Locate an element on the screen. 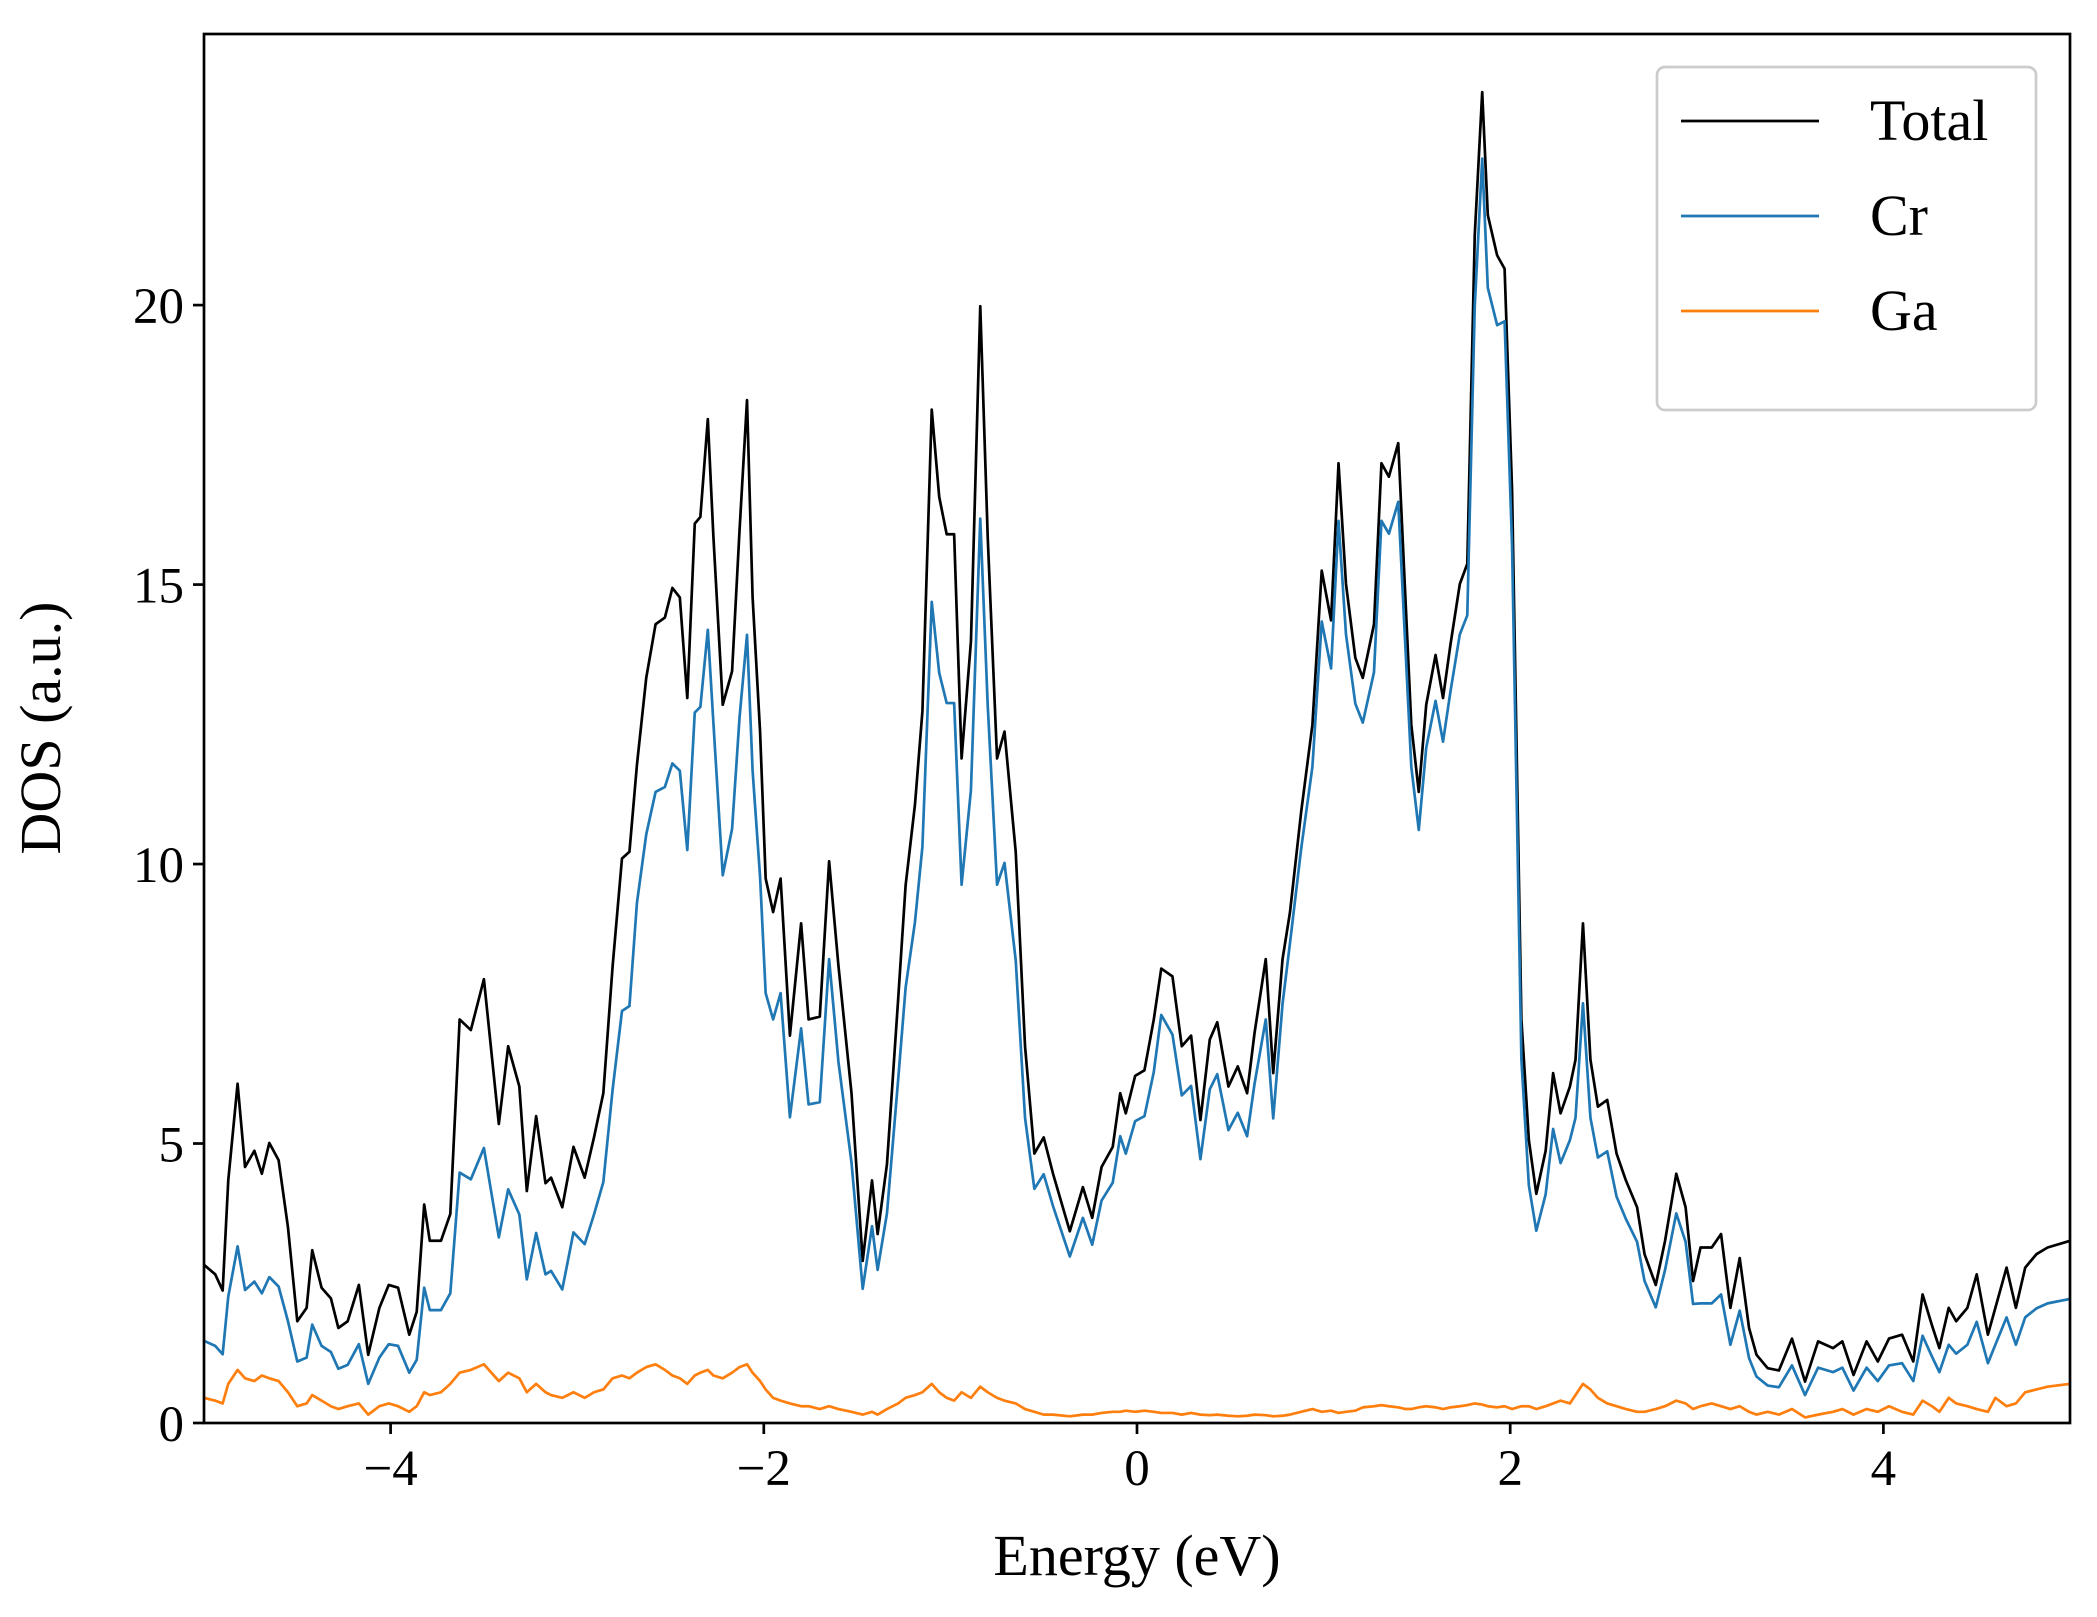 This screenshot has height=1617, width=2097. x-tick-label: 2 is located at coordinates (1510, 1469).